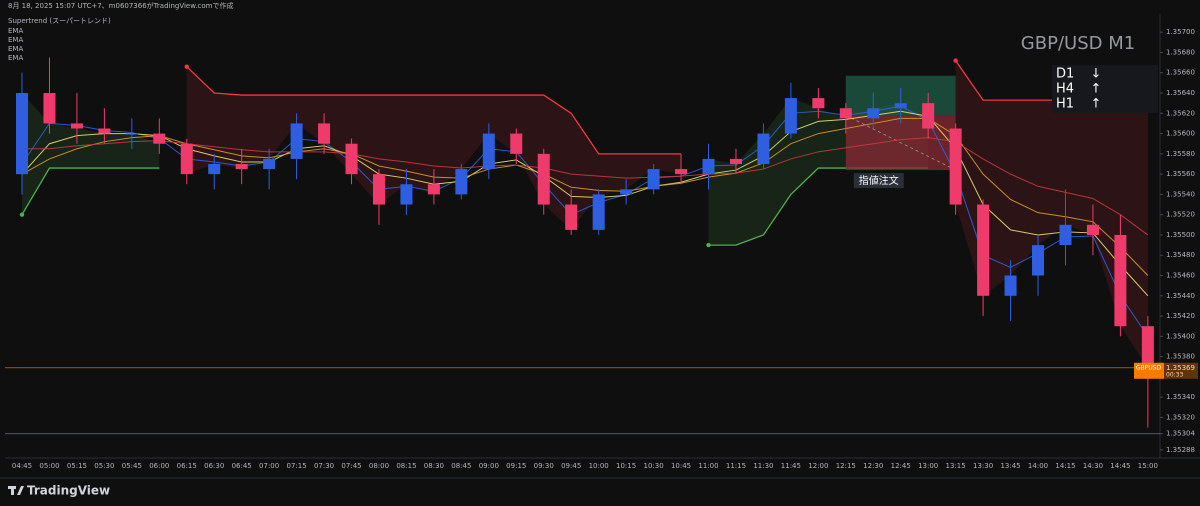 This screenshot has width=1200, height=506. I want to click on x-tick-label: 12:00, so click(818, 466).